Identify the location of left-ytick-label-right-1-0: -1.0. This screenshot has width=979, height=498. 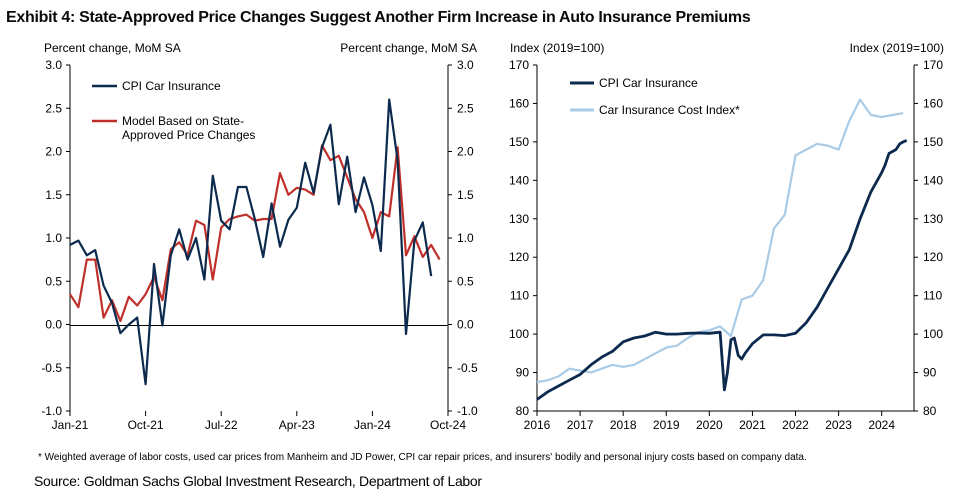
(467, 411).